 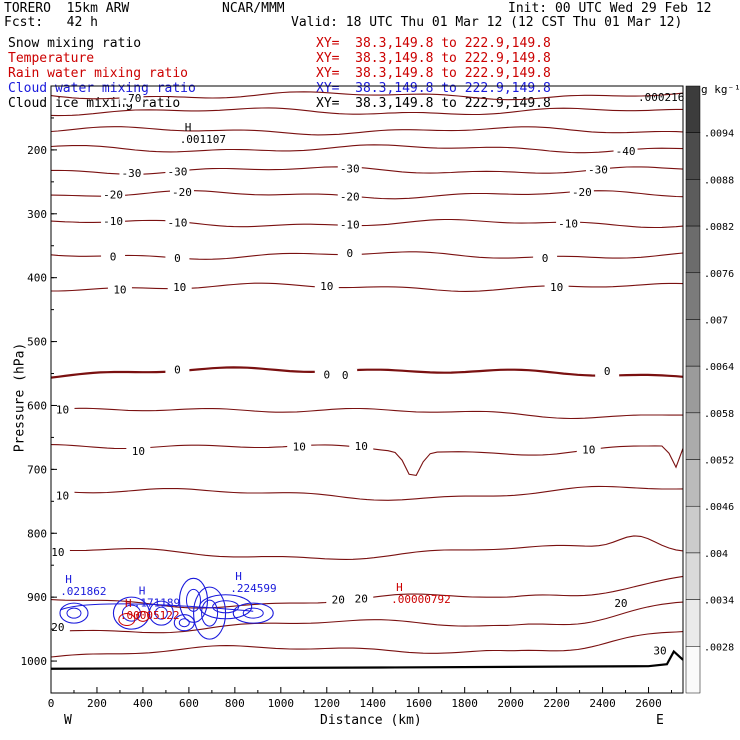 What do you see at coordinates (367, 223) in the screenshot?
I see `temperature-contour--10` at bounding box center [367, 223].